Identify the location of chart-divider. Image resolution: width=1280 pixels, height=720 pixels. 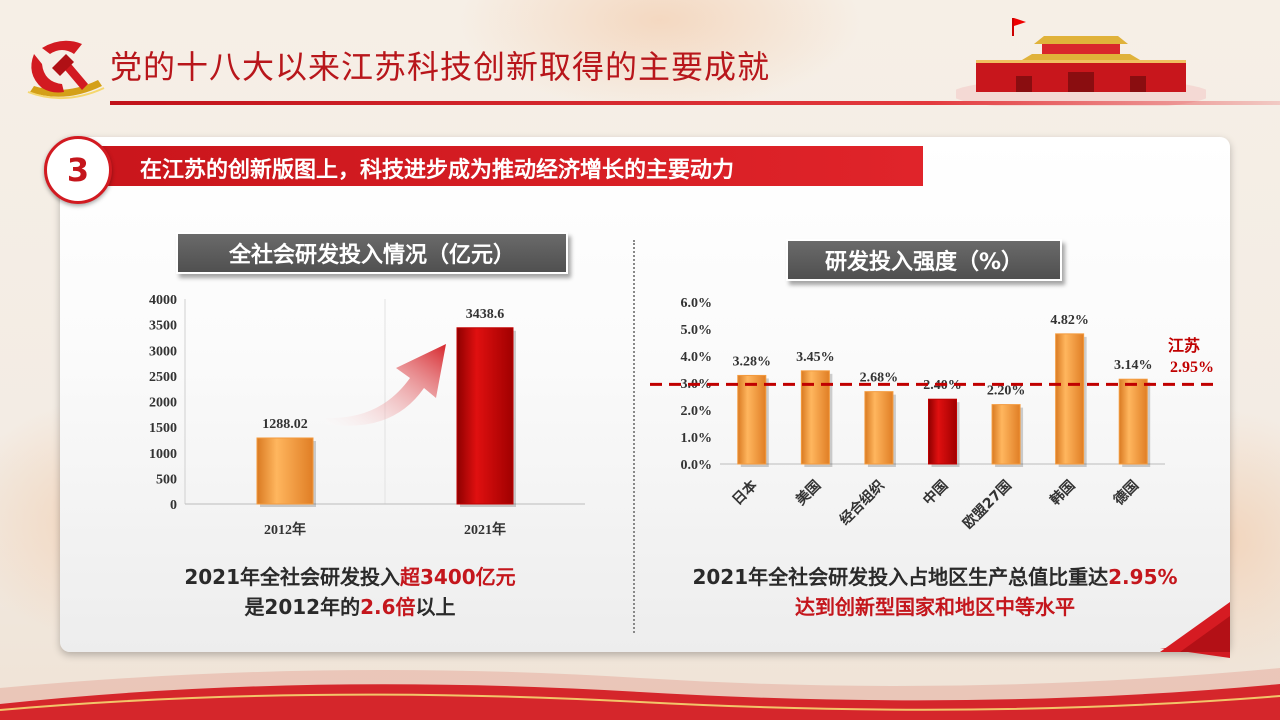
(634, 436).